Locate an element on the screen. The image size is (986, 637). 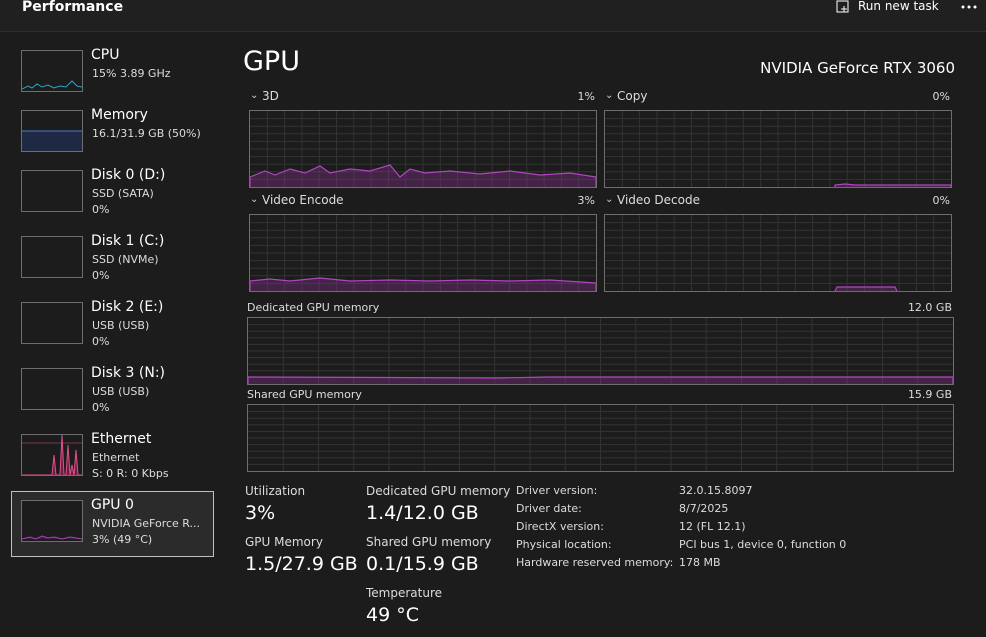
detail-label: Hardware reserved memory: is located at coordinates (595, 562).